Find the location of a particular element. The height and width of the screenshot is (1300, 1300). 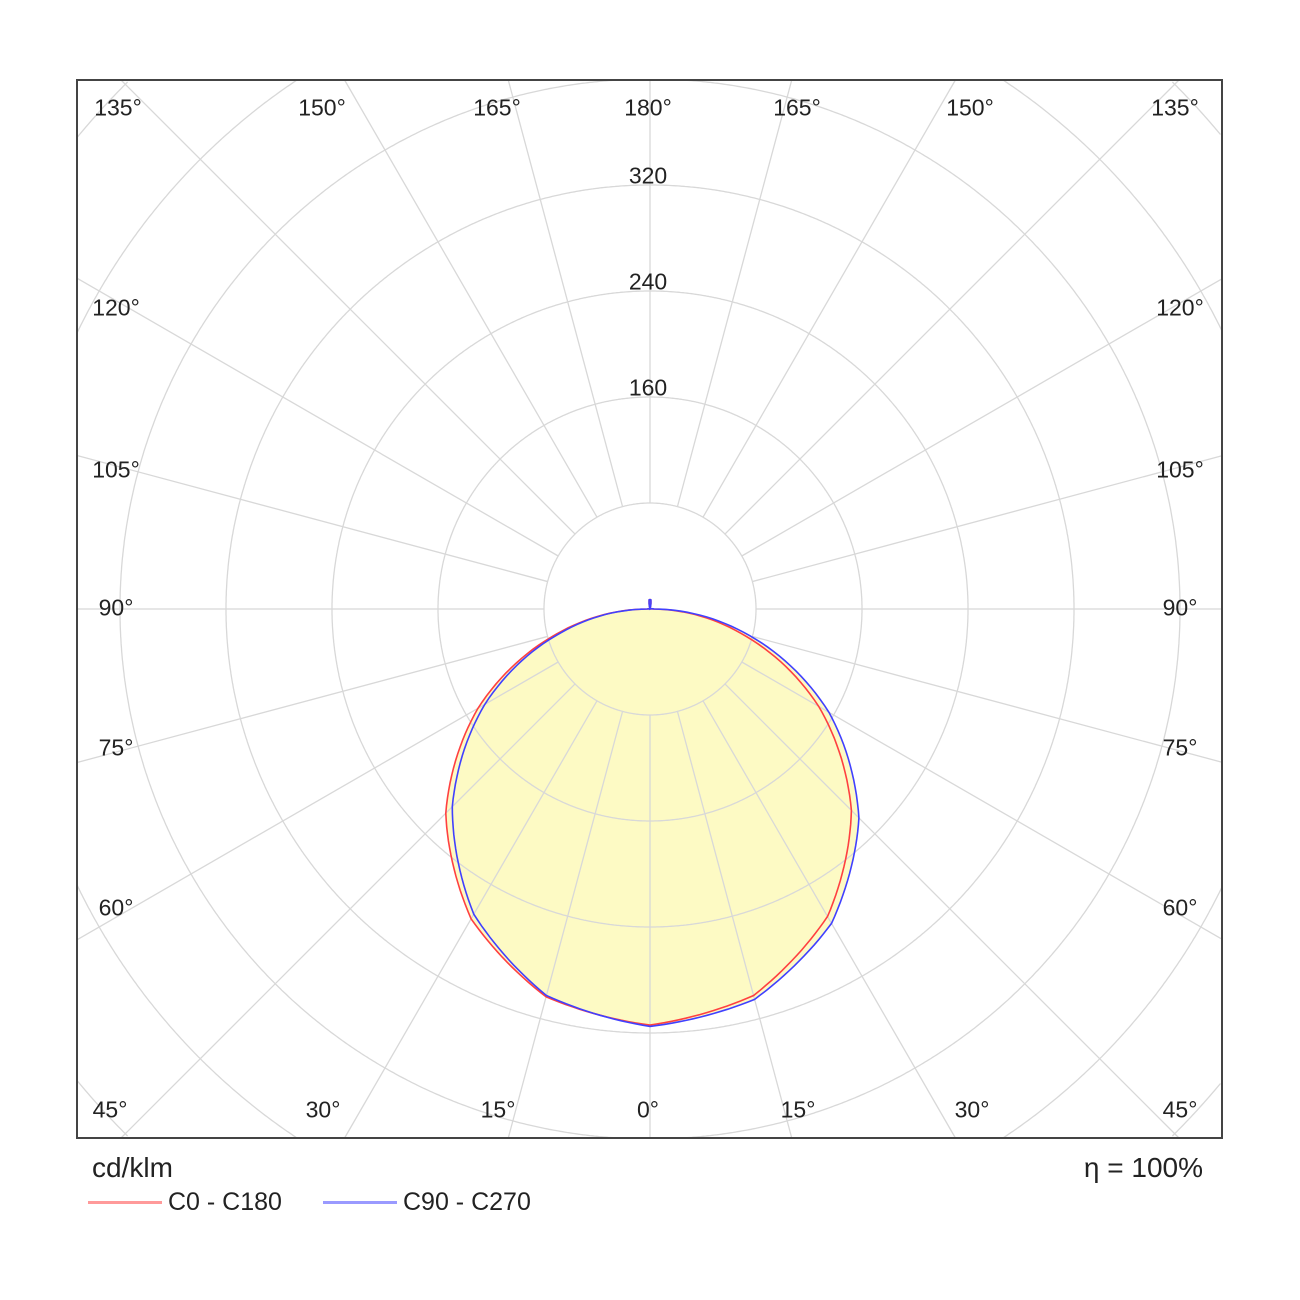

legend-item-c0-c180: C0 - C180 is located at coordinates (185, 1202).